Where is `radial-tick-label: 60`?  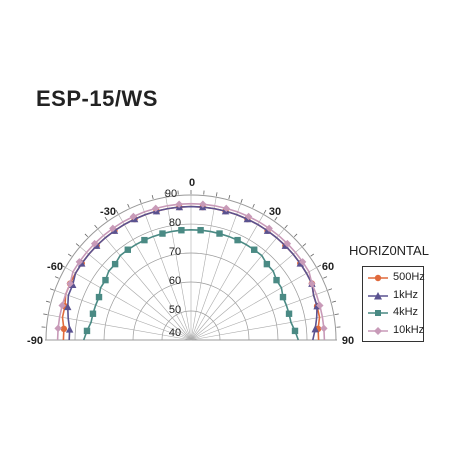 radial-tick-label: 60 is located at coordinates (175, 281).